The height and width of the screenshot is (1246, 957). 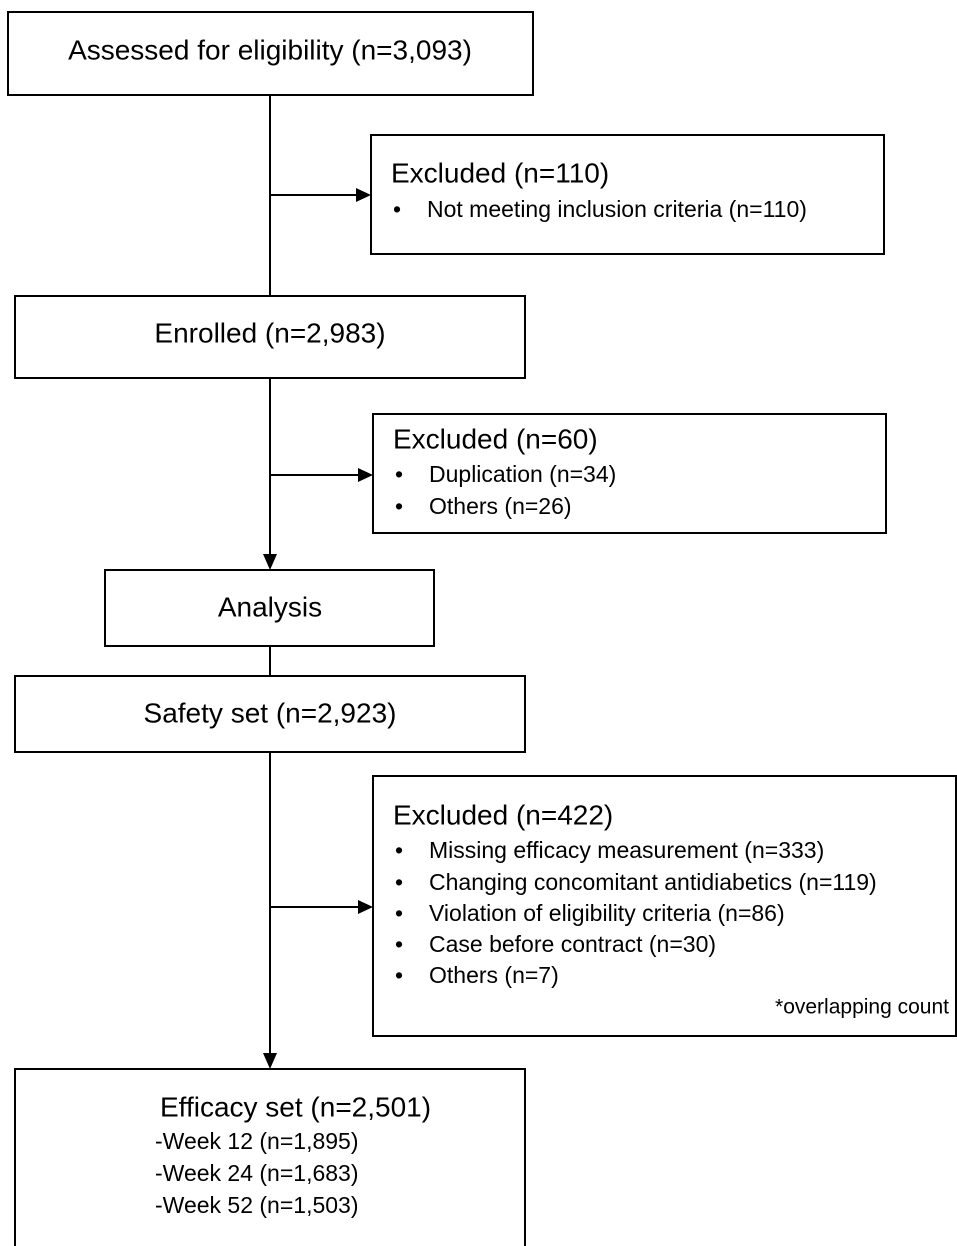 I want to click on item: Duplication (n=34), so click(x=522, y=474).